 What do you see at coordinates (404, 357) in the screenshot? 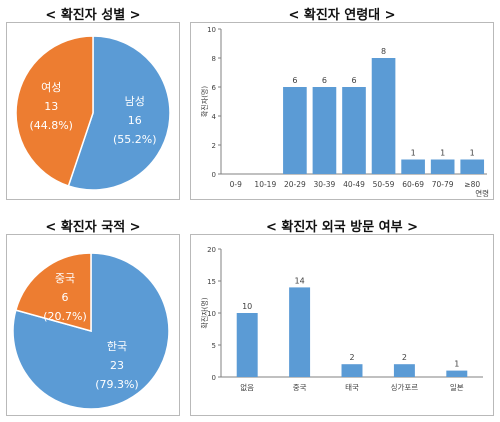
I see `visit-data-label-3: 2` at bounding box center [404, 357].